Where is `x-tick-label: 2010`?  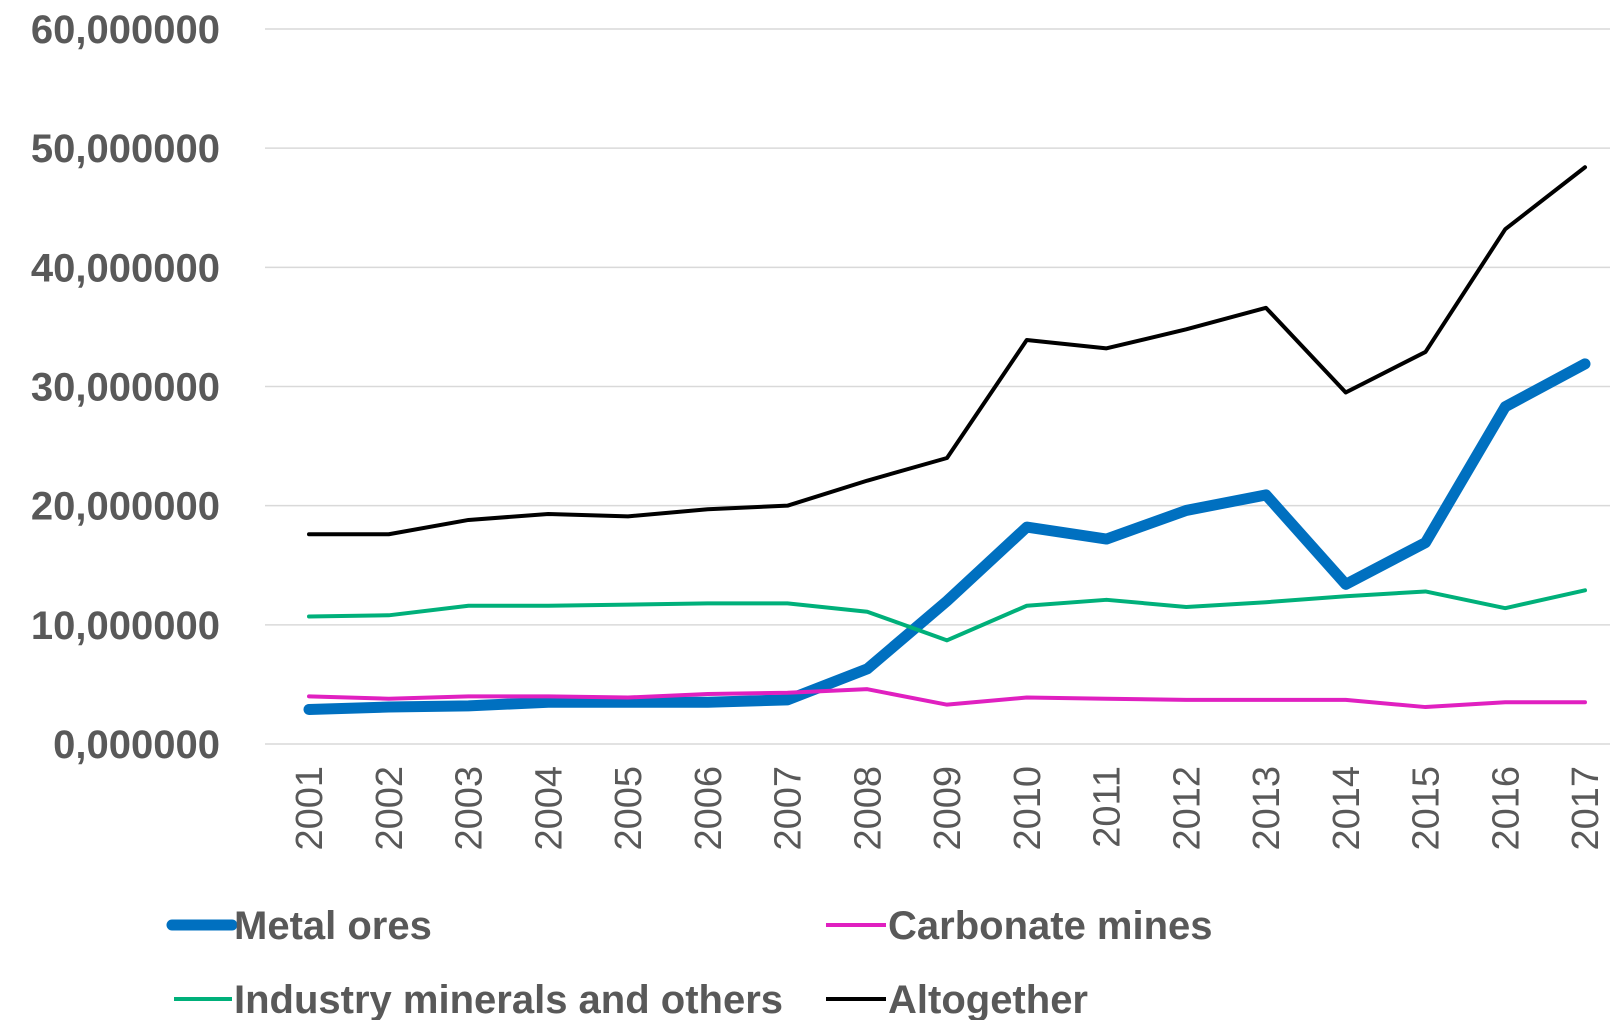 x-tick-label: 2010 is located at coordinates (1028, 808).